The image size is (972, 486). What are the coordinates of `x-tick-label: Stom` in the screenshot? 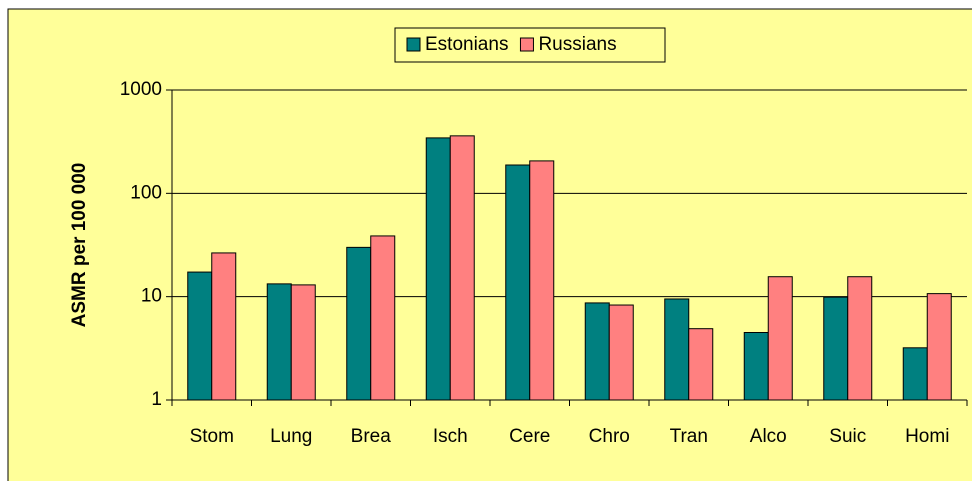 It's located at (212, 436).